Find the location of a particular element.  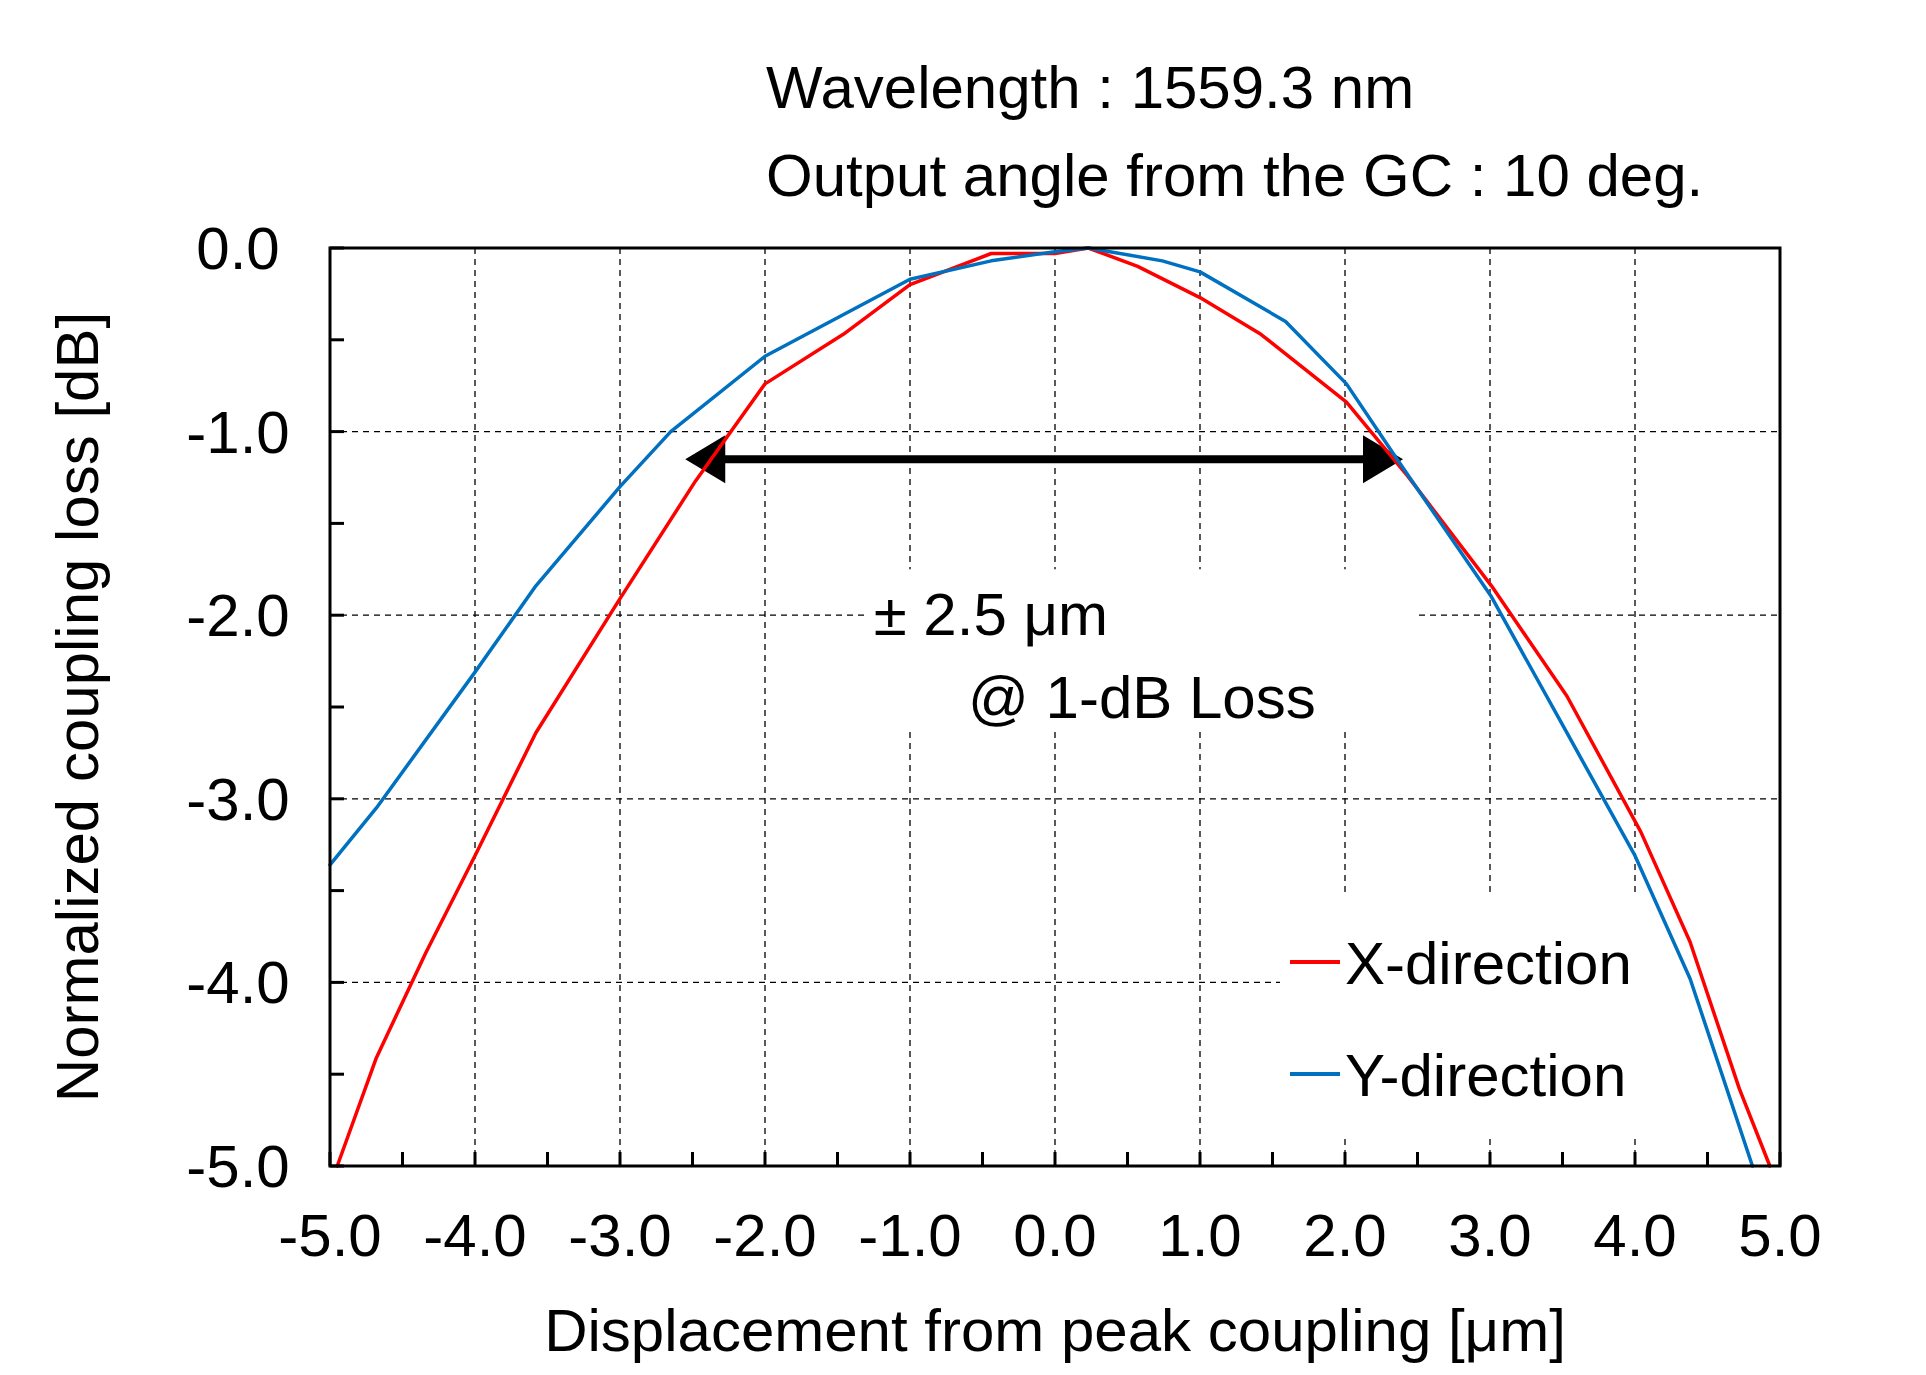

y-tick-label: -2.0 is located at coordinates (238, 616).